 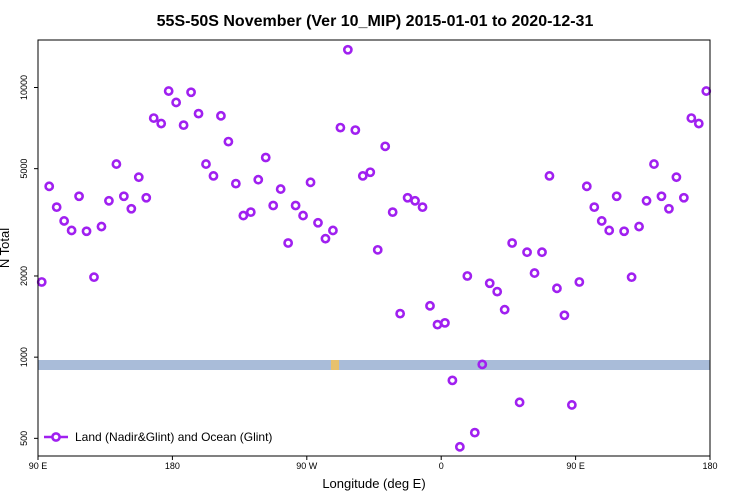 I want to click on legend: Land (Nadir&Glint) and Ocean (Glint), so click(x=158, y=437).